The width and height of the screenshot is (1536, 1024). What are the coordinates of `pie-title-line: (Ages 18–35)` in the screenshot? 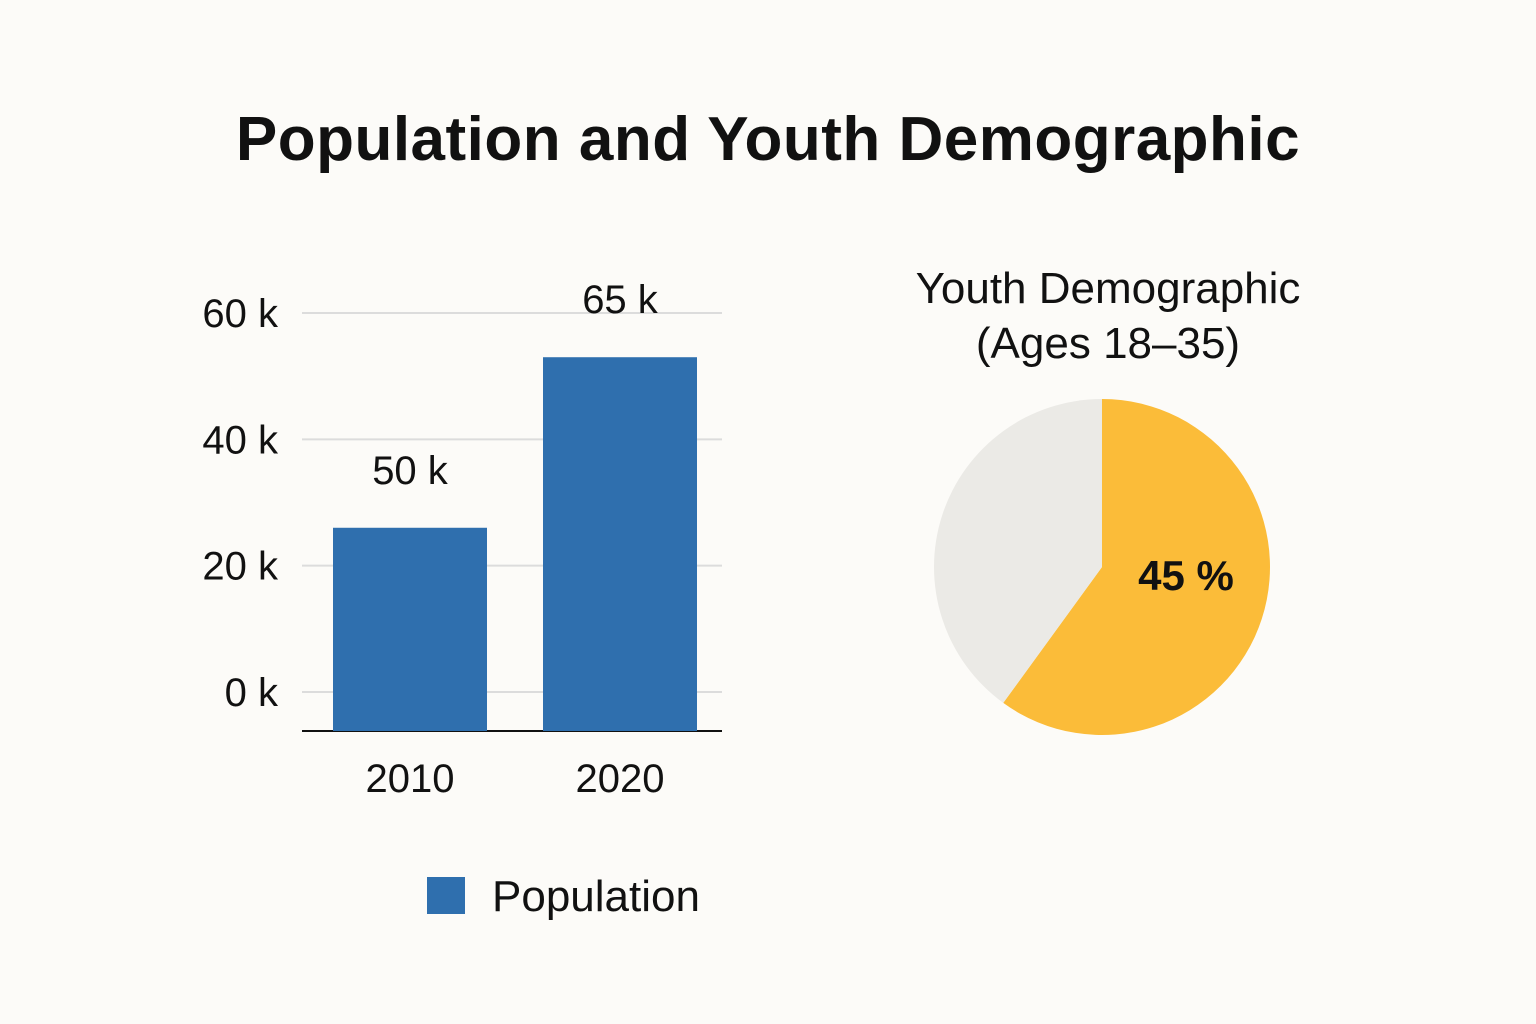 It's located at (1108, 343).